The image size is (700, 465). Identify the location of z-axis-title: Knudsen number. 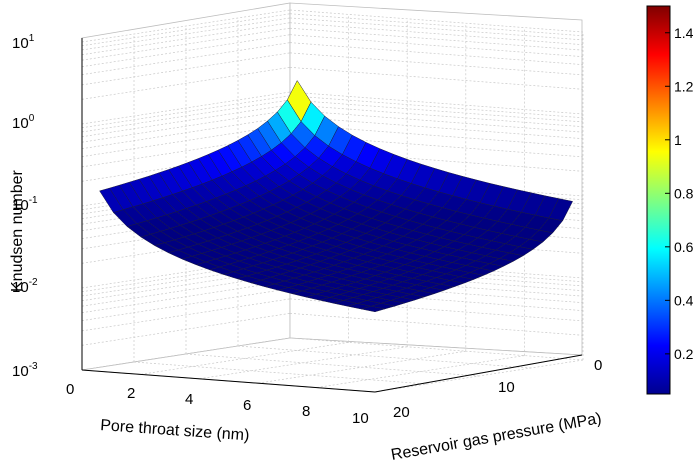
(17, 230).